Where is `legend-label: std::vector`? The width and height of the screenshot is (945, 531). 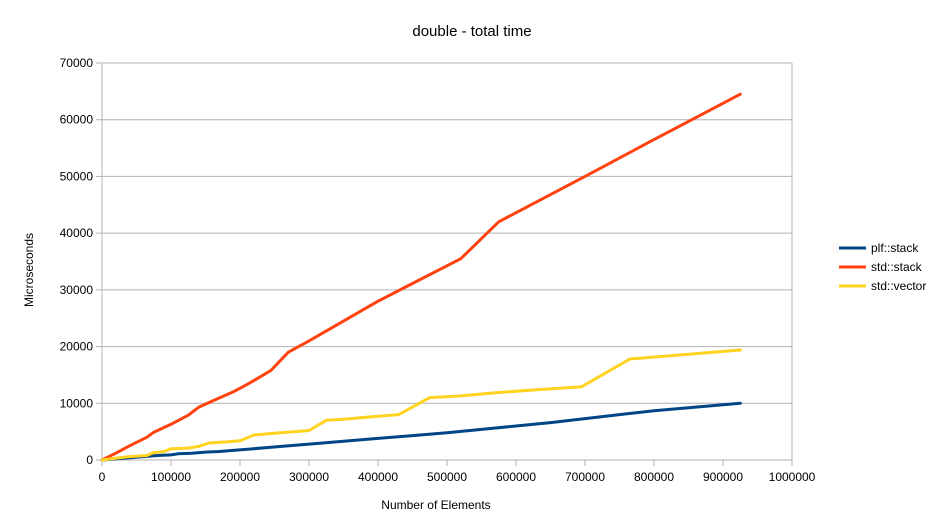
legend-label: std::vector is located at coordinates (898, 286).